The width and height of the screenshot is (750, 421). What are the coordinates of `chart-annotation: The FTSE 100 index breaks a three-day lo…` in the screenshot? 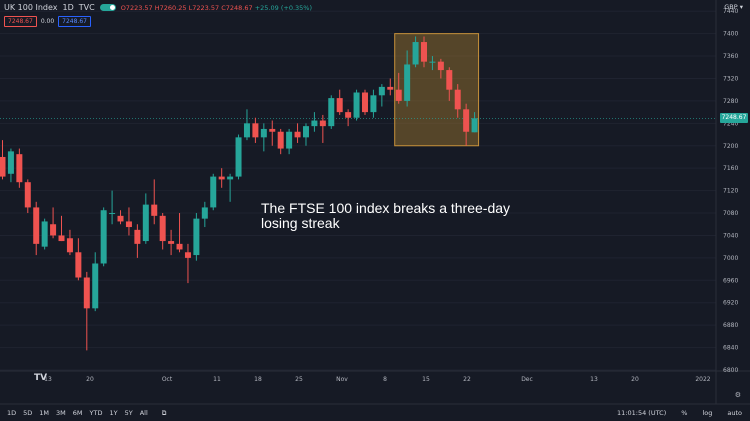 It's located at (391, 216).